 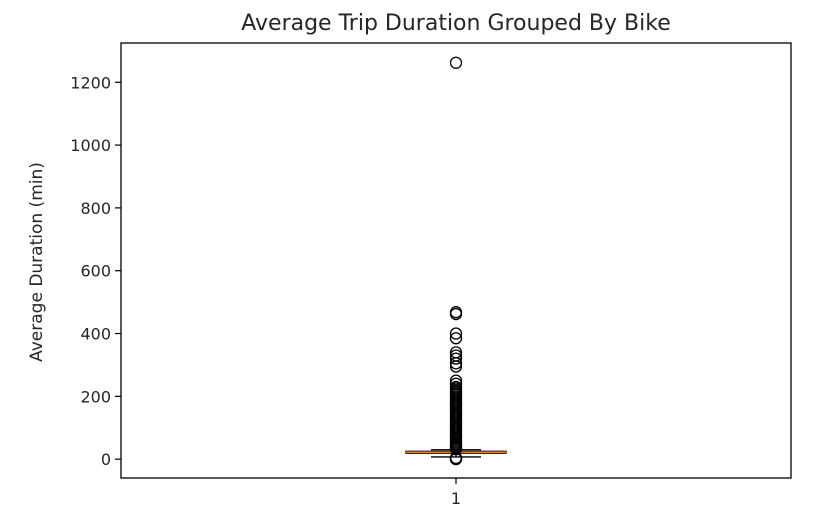 What do you see at coordinates (90, 82) in the screenshot?
I see `y-tick-label: 1200` at bounding box center [90, 82].